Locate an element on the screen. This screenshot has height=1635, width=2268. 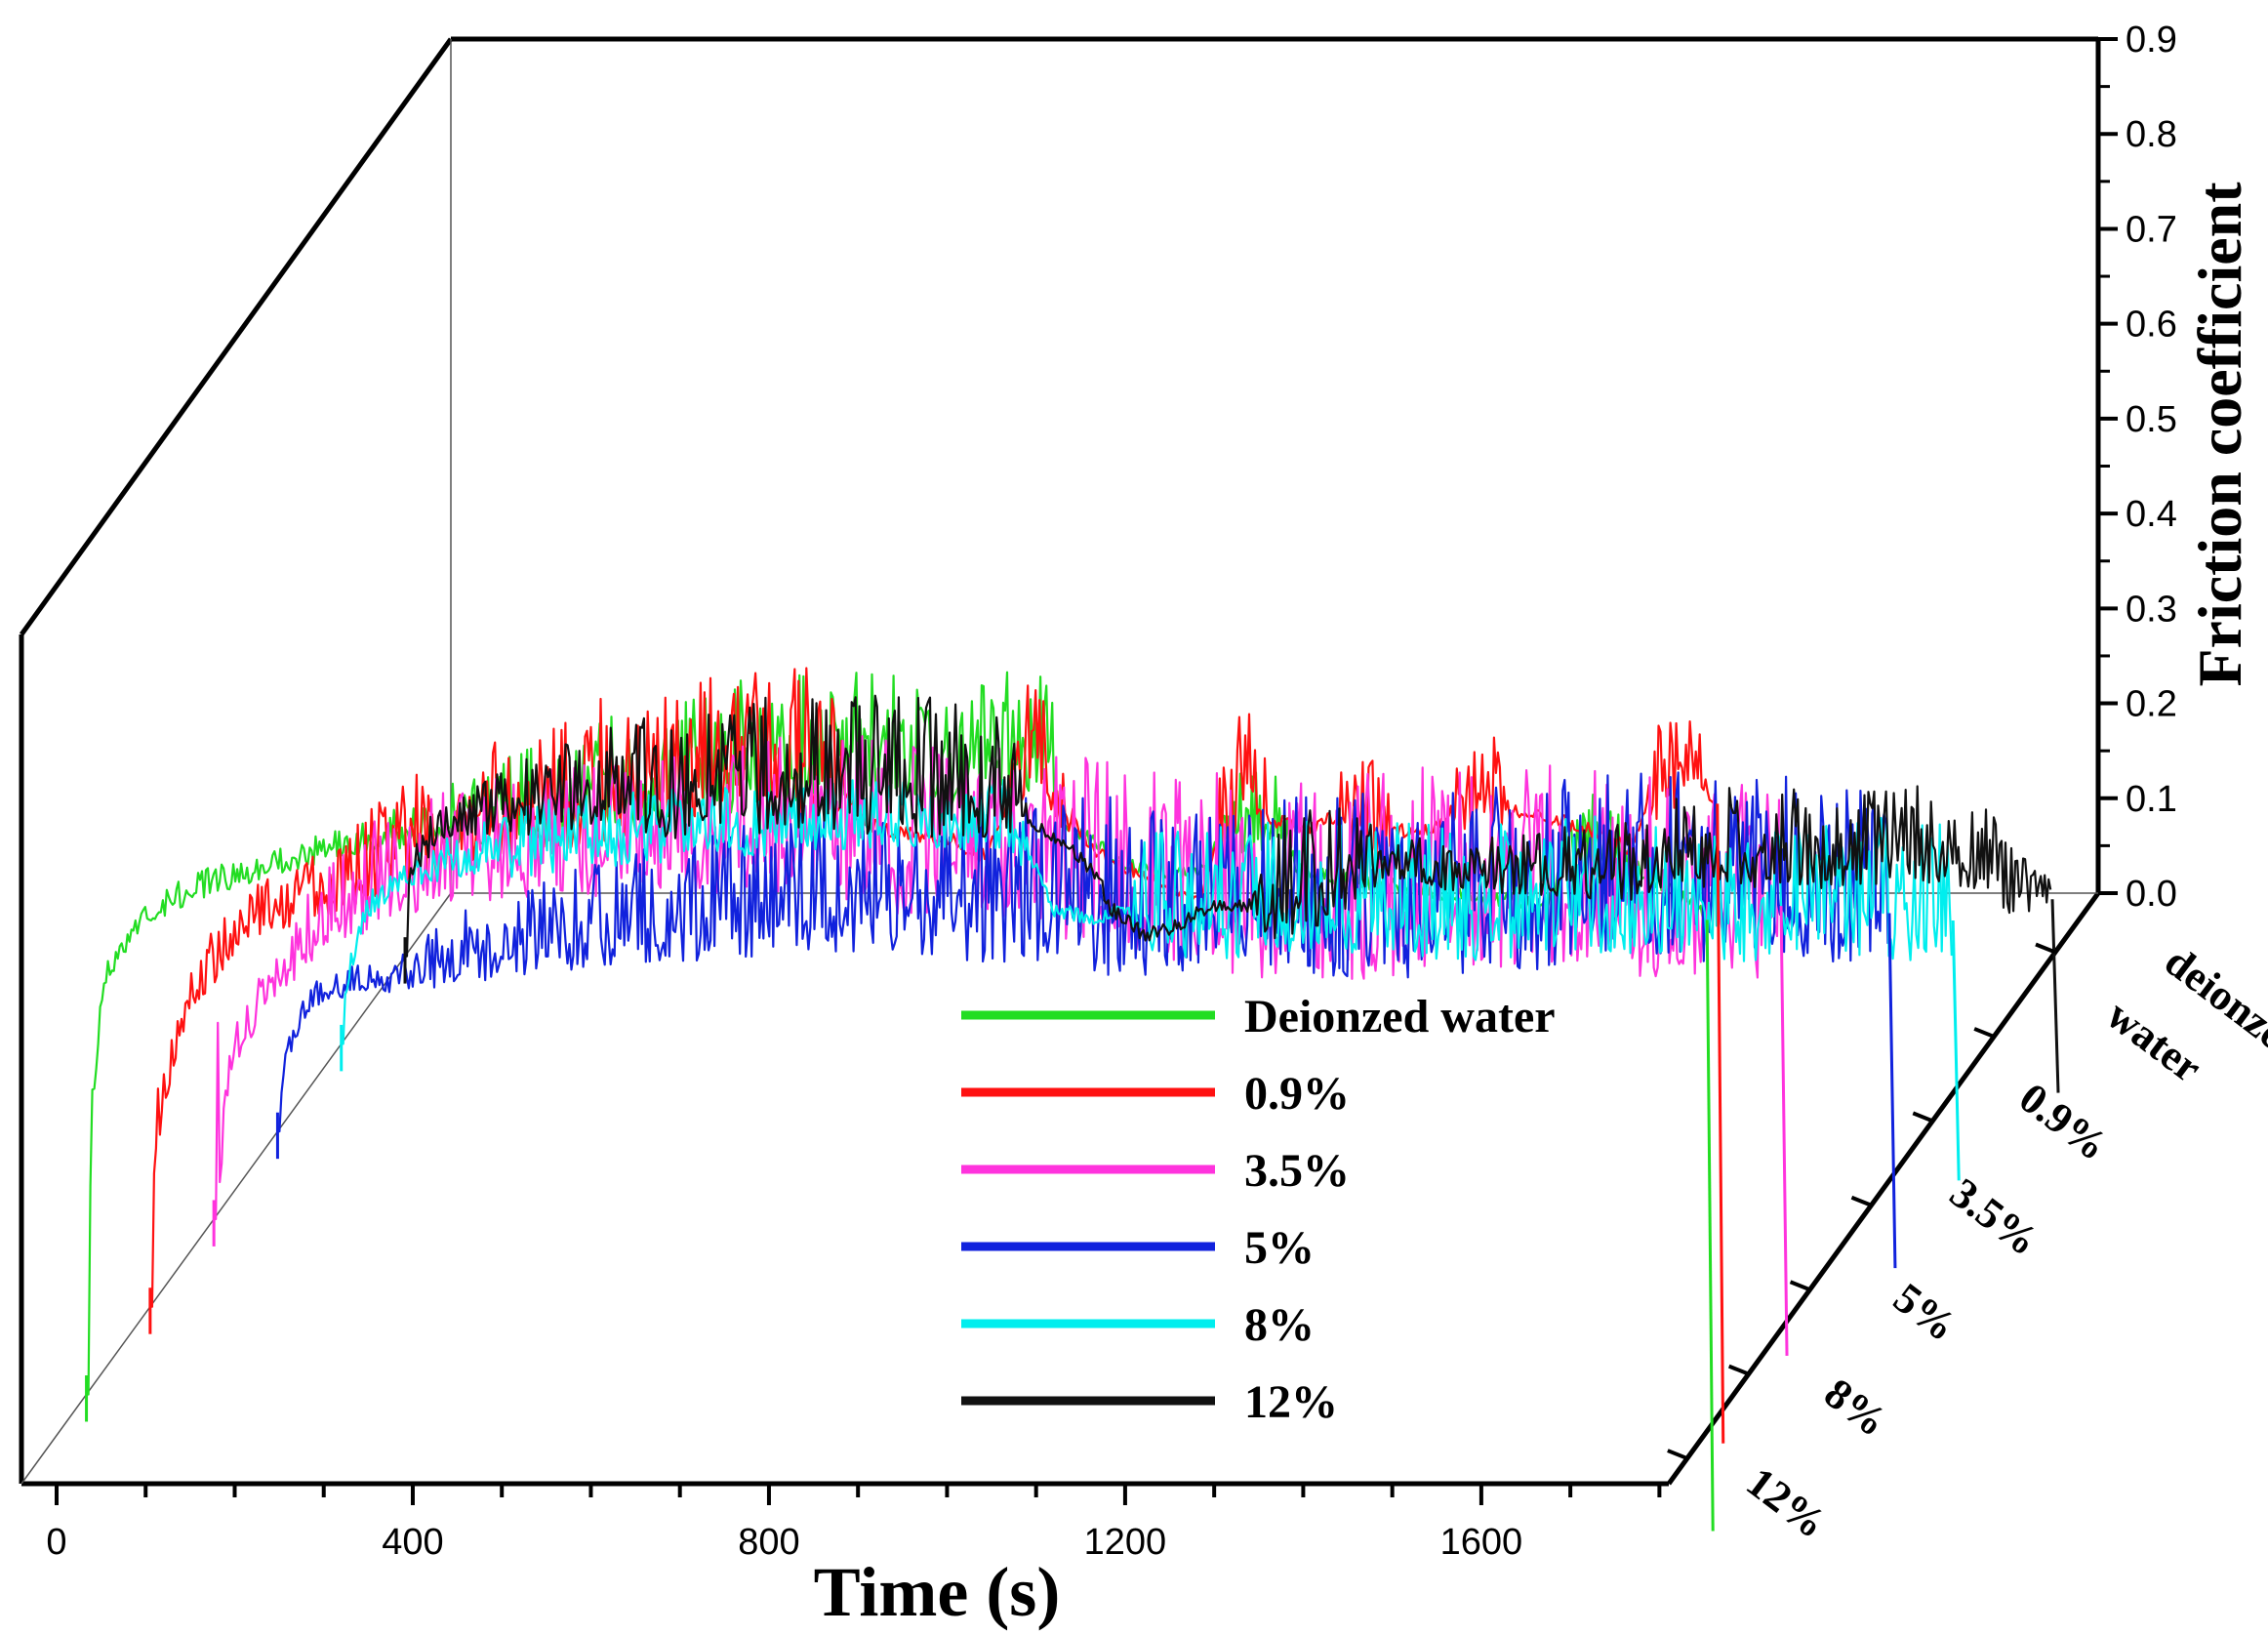
z-category-label: 0.9% is located at coordinates (2064, 1122).